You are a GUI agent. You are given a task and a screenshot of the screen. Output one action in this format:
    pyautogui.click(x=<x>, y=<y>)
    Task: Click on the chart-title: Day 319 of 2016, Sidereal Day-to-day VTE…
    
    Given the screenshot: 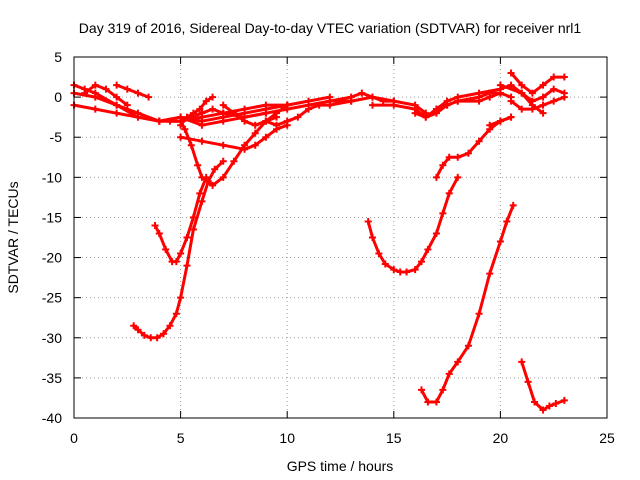 What is the action you would take?
    pyautogui.click(x=330, y=28)
    